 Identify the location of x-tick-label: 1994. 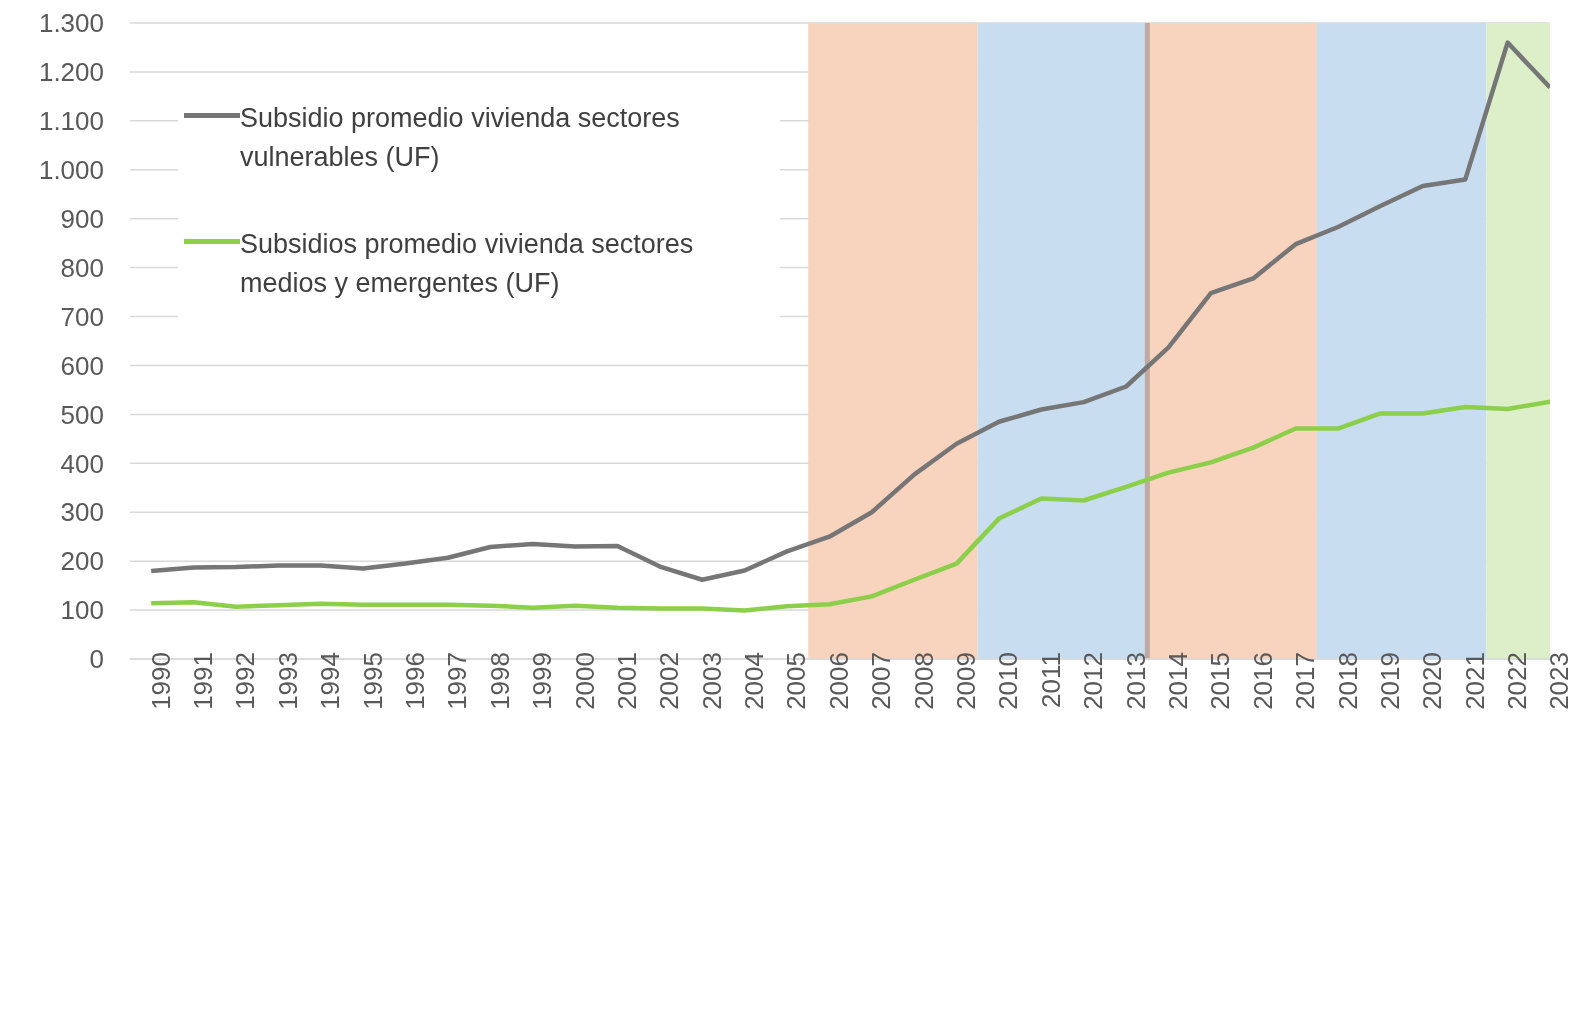
(330, 681).